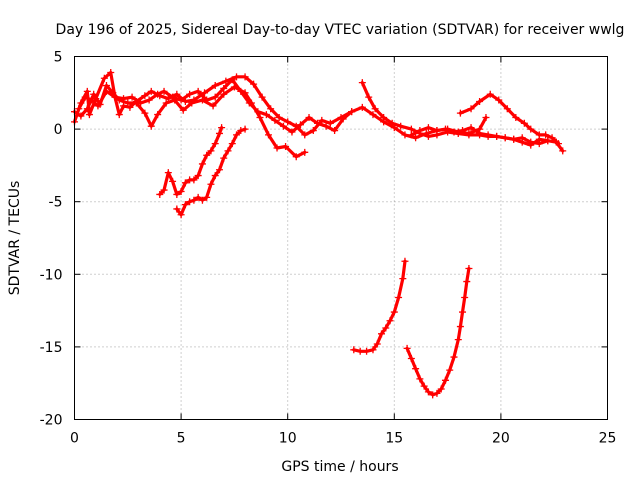  I want to click on y-tick-label: -10, so click(51, 275).